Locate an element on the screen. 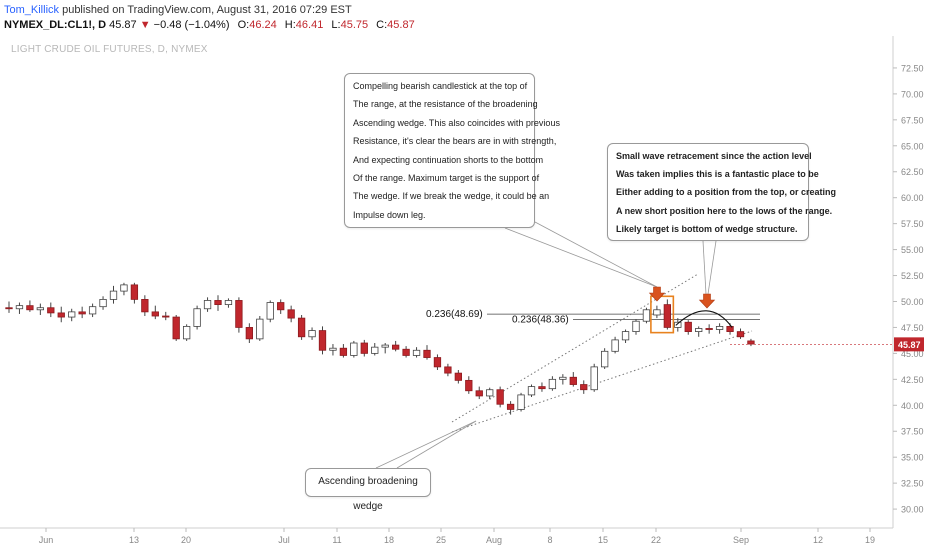 This screenshot has height=550, width=932. y-tick-label: 30.00 is located at coordinates (912, 510).